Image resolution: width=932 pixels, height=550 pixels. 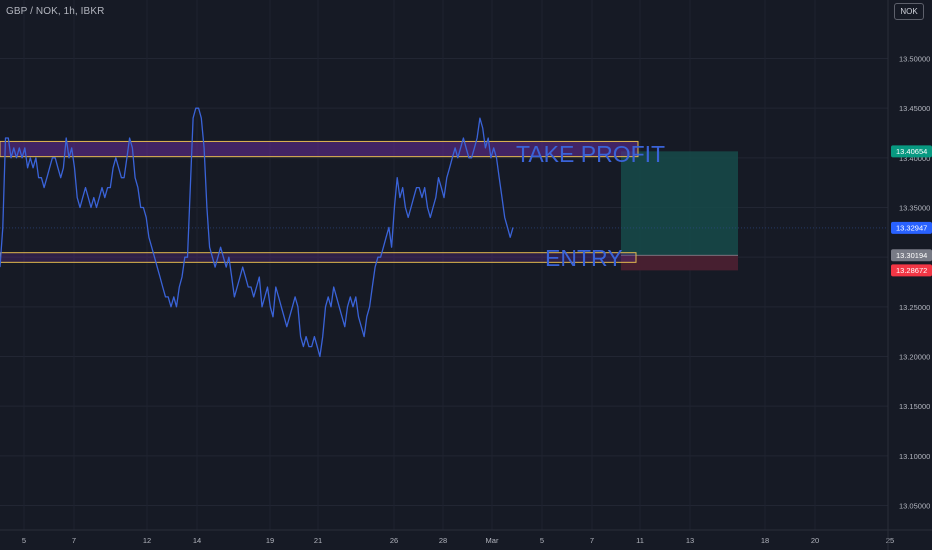 What do you see at coordinates (914, 506) in the screenshot?
I see `y-tick-label: 13.05000` at bounding box center [914, 506].